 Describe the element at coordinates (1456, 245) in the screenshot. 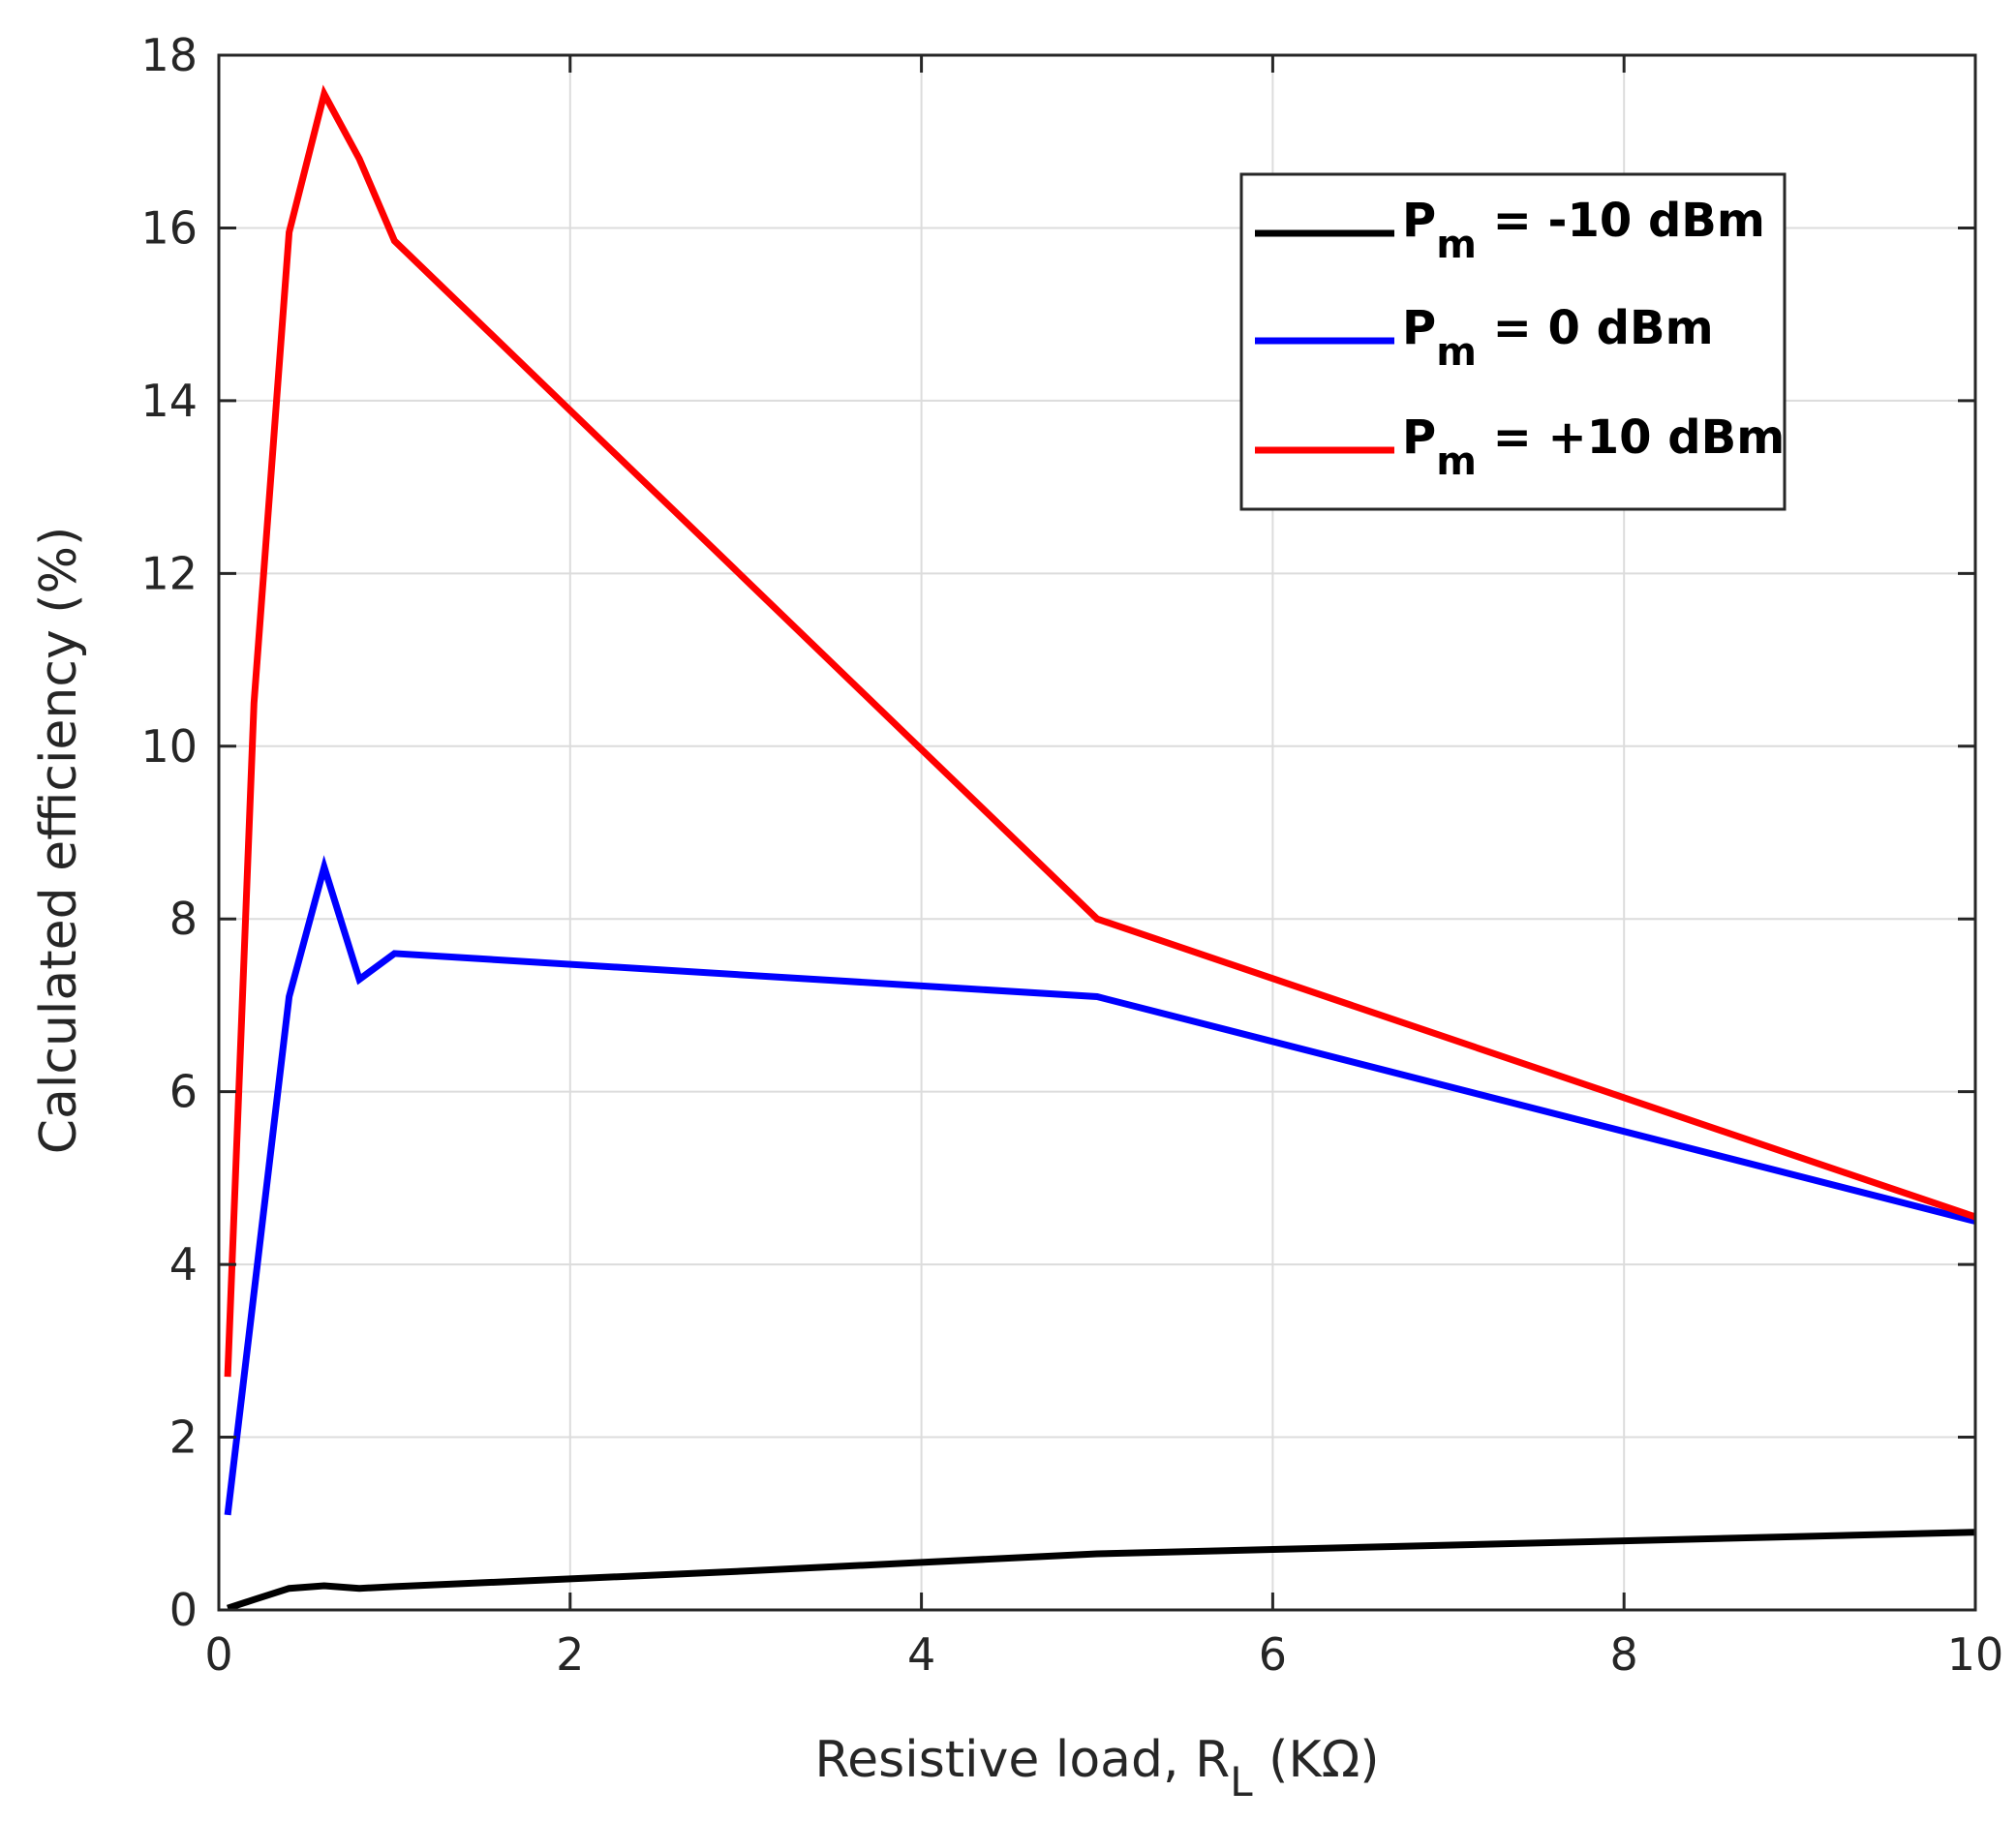

I see `legend-label-series-1-sub: m` at that location.